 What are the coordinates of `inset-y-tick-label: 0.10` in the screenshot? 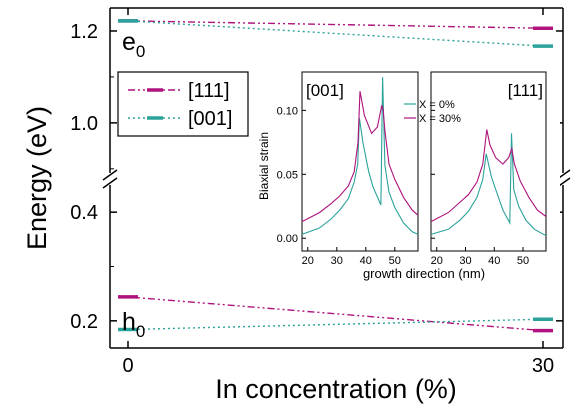 It's located at (287, 111).